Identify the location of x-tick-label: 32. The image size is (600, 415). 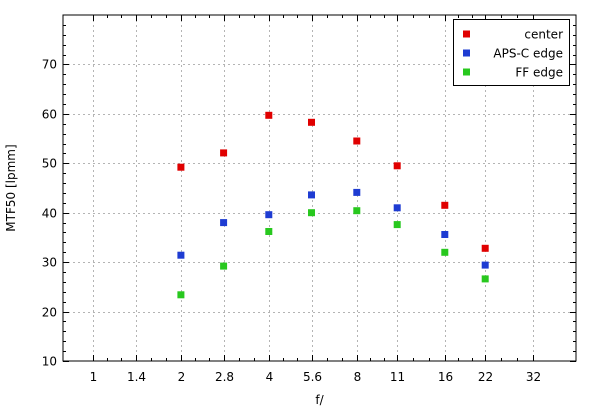
(533, 377).